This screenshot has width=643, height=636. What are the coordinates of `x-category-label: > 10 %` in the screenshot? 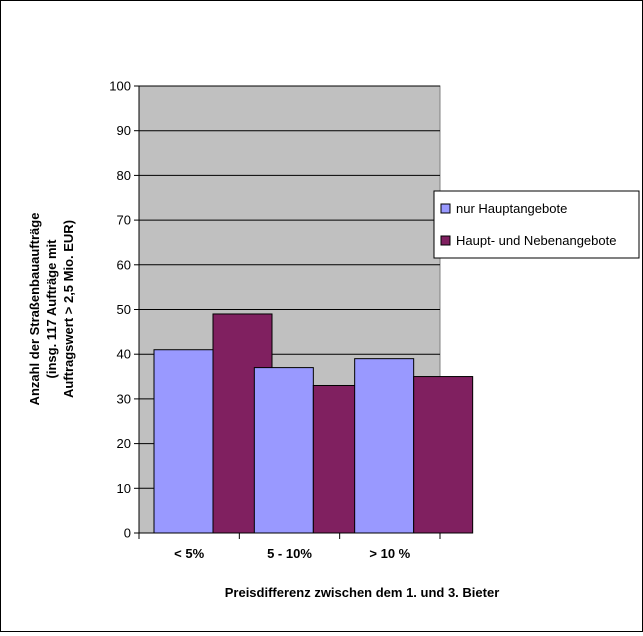 It's located at (389, 553).